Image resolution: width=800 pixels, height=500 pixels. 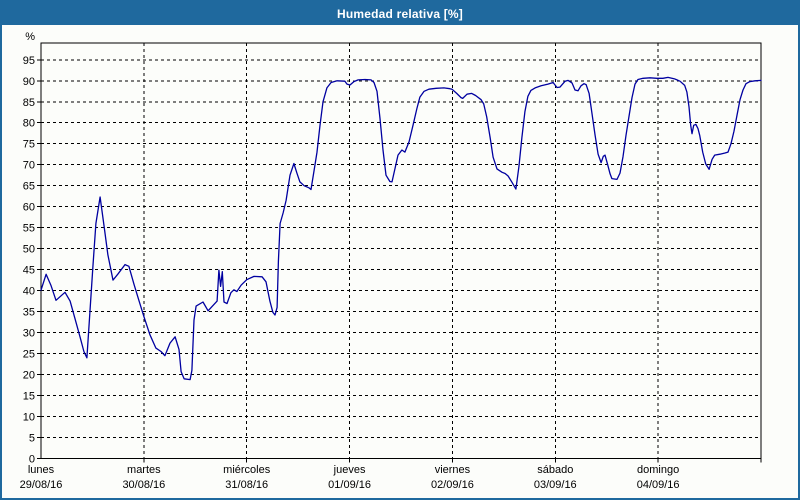 I want to click on day-name-label: jueves, so click(x=349, y=470).